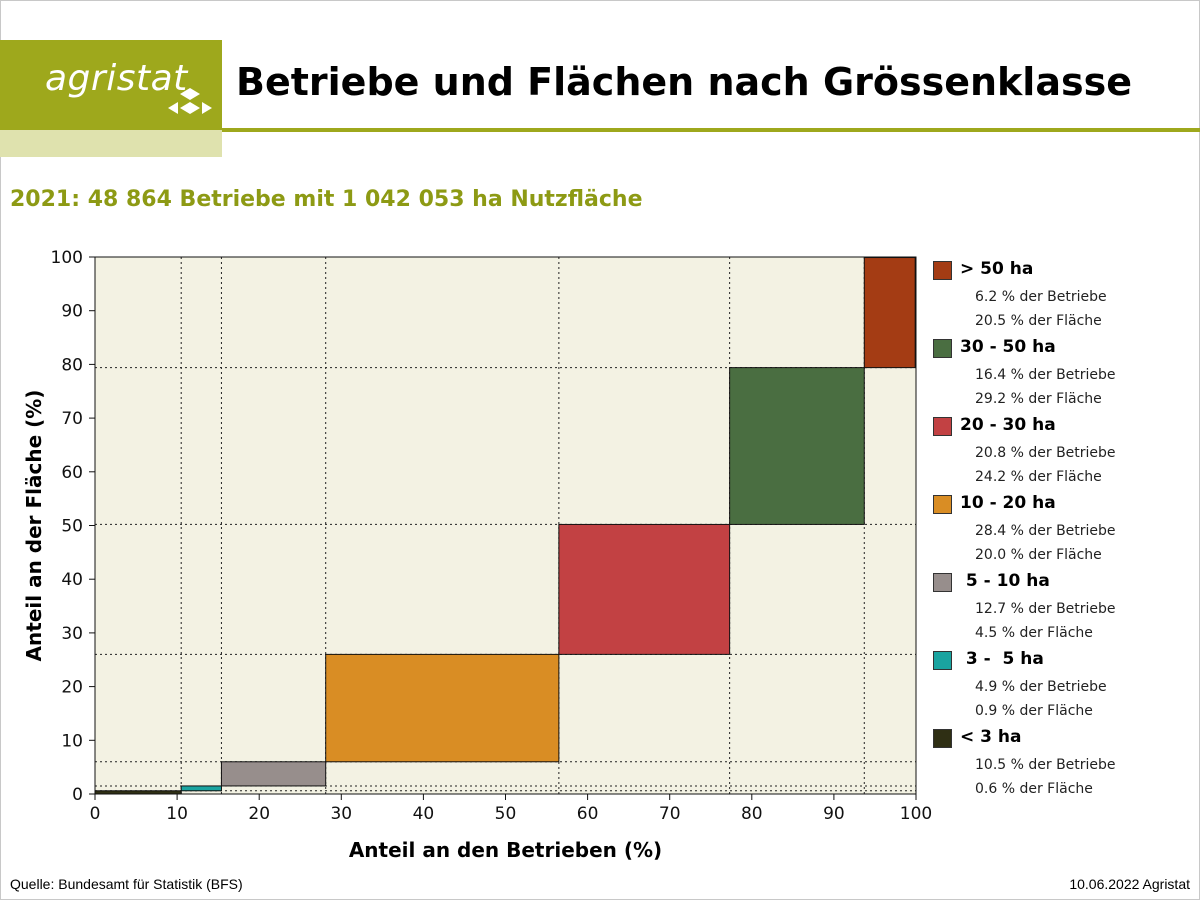 Image resolution: width=1200 pixels, height=900 pixels. Describe the element at coordinates (1008, 503) in the screenshot. I see `legend-label: 10 - 20 ha` at that location.